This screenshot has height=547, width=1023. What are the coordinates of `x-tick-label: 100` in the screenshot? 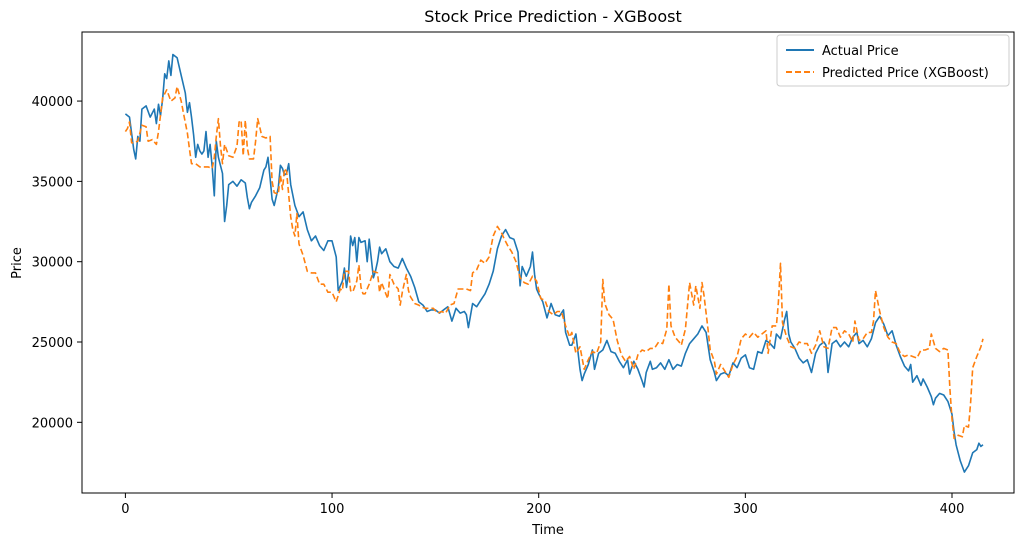 It's located at (332, 509).